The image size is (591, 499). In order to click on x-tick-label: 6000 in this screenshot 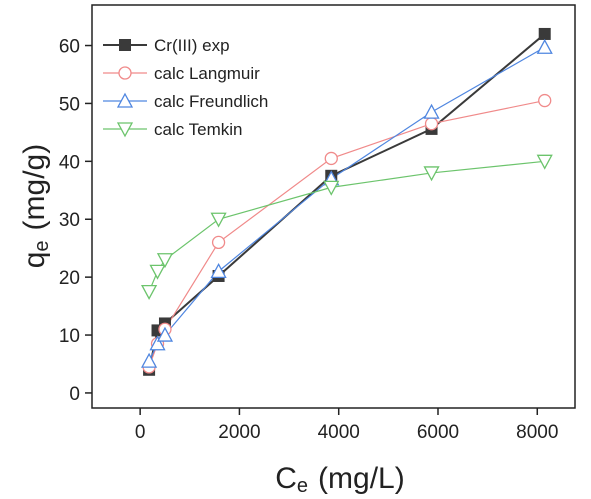, I will do `click(438, 432)`.